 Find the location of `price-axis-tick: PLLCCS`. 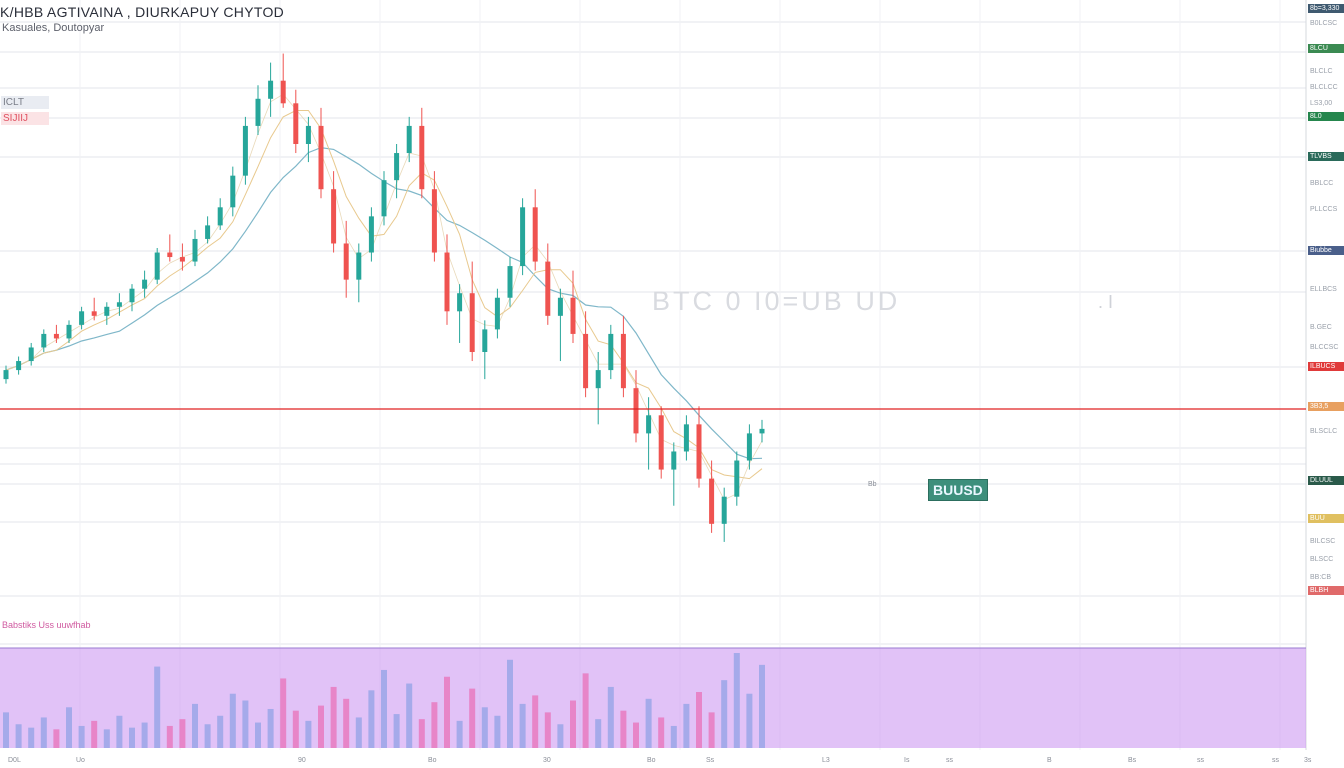

price-axis-tick: PLLCCS is located at coordinates (1324, 209).